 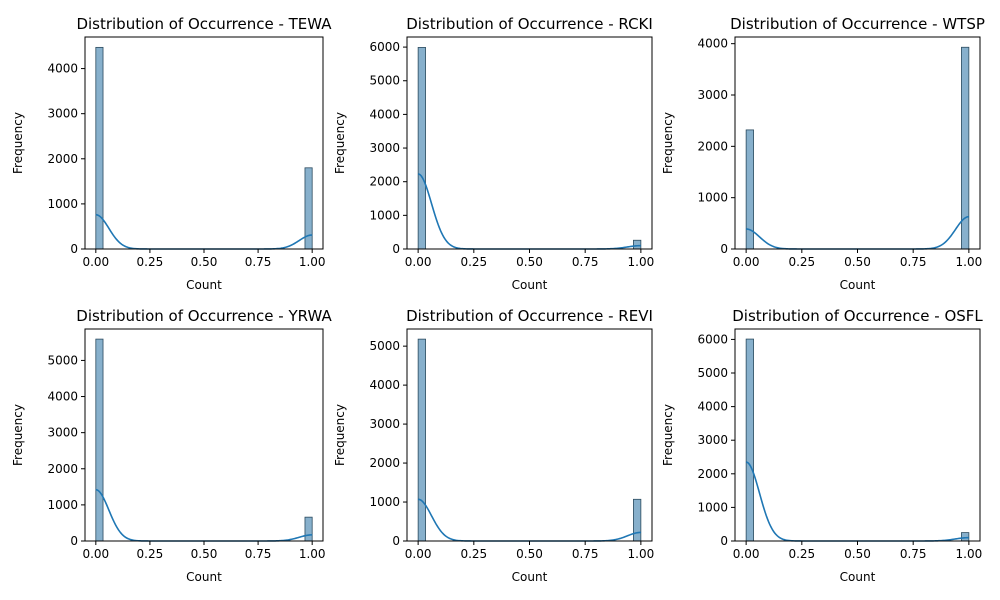 What do you see at coordinates (857, 316) in the screenshot?
I see `chart-title: Distribution of Occurrence - OSFL` at bounding box center [857, 316].